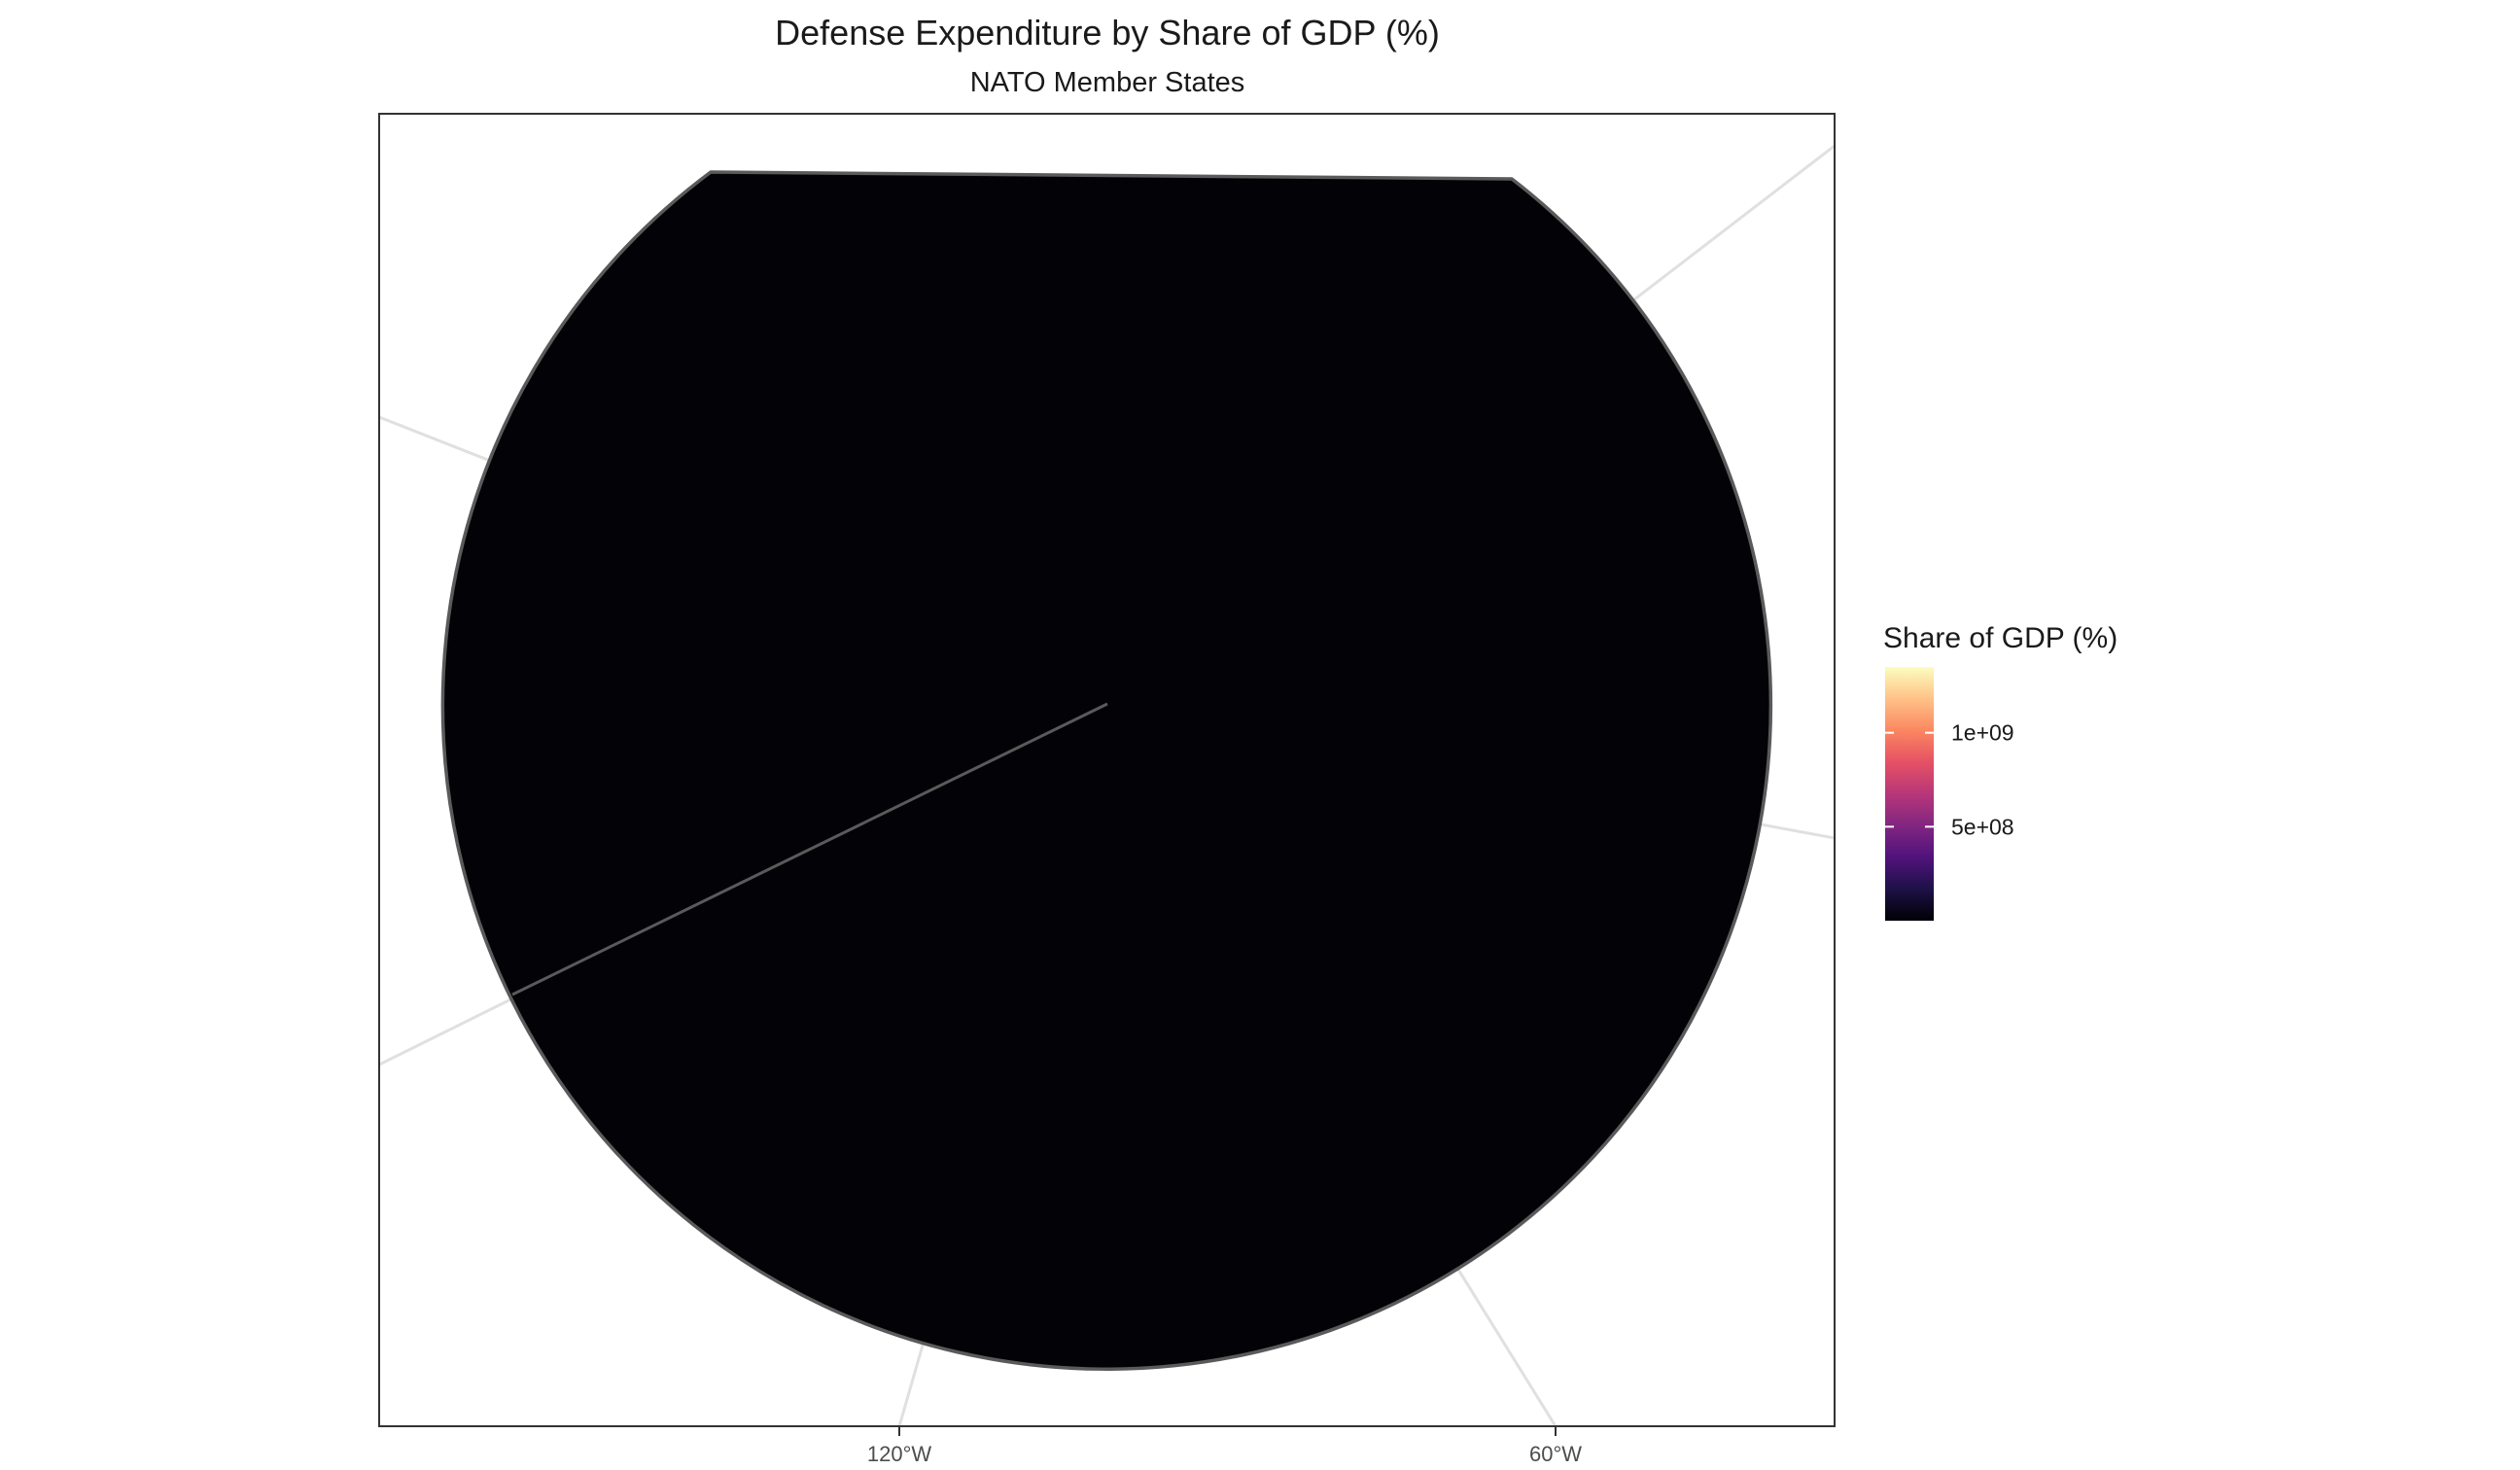  Describe the element at coordinates (1107, 82) in the screenshot. I see `chart-subtitle: NATO Member States` at that location.